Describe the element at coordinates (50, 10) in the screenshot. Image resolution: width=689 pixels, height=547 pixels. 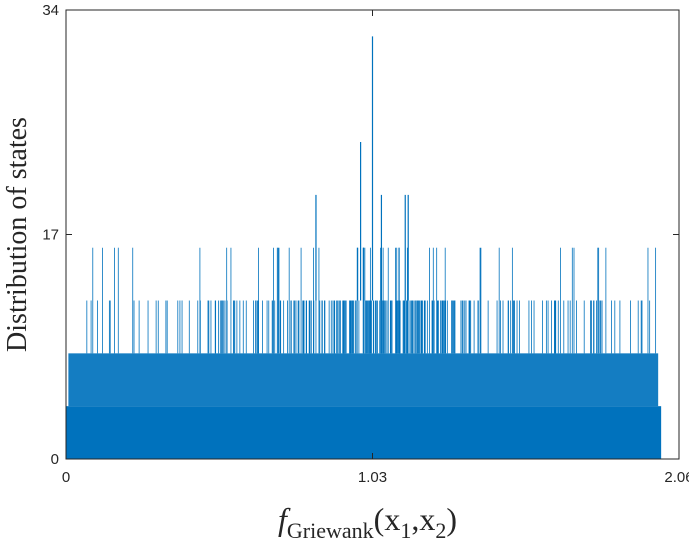
I see `y-tick-label: 34` at that location.